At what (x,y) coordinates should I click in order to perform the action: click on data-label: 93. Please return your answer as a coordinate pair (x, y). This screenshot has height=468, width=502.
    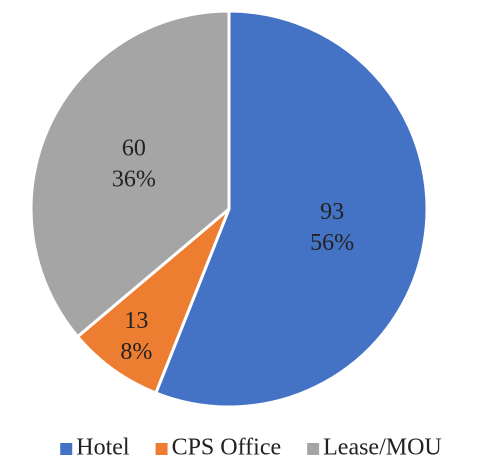
    Looking at the image, I should click on (332, 212).